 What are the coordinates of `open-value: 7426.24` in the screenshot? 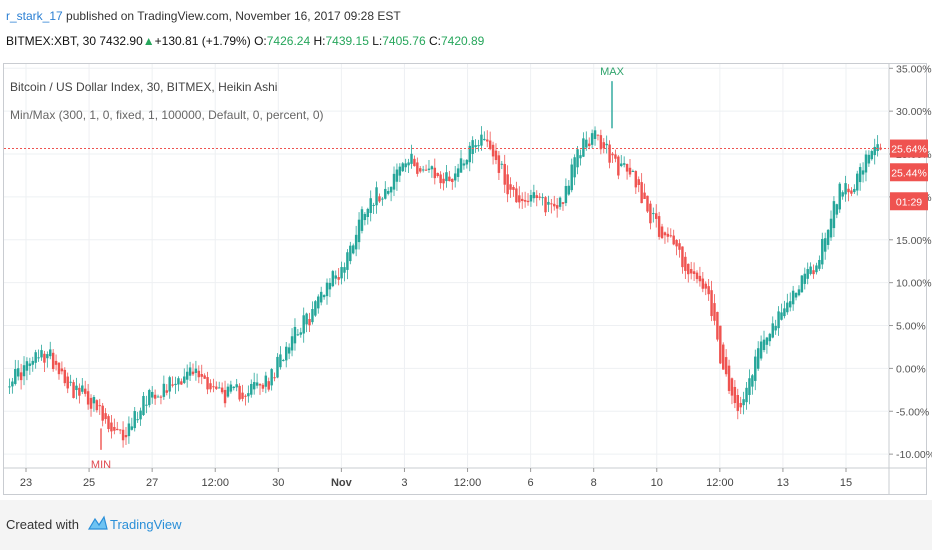 It's located at (288, 41).